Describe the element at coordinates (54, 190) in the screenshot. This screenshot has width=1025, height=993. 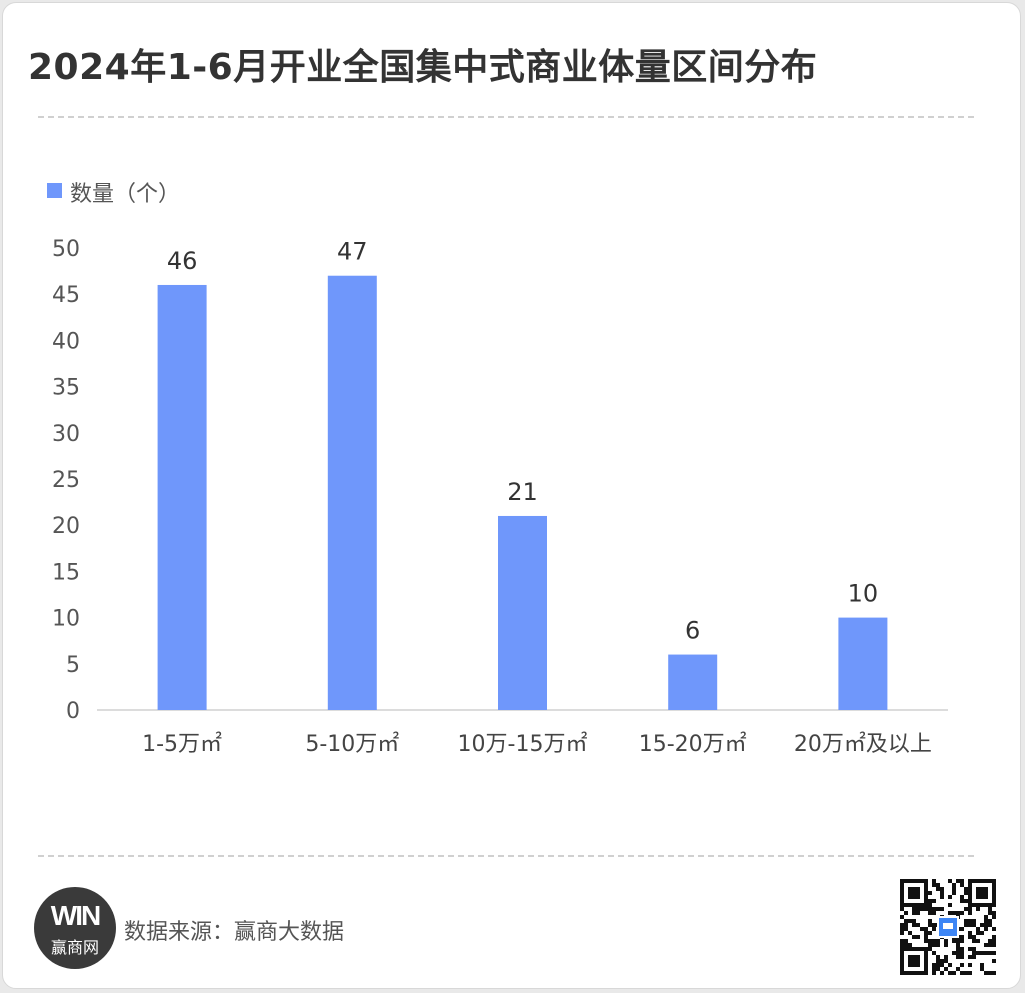
I see `legend-swatch` at that location.